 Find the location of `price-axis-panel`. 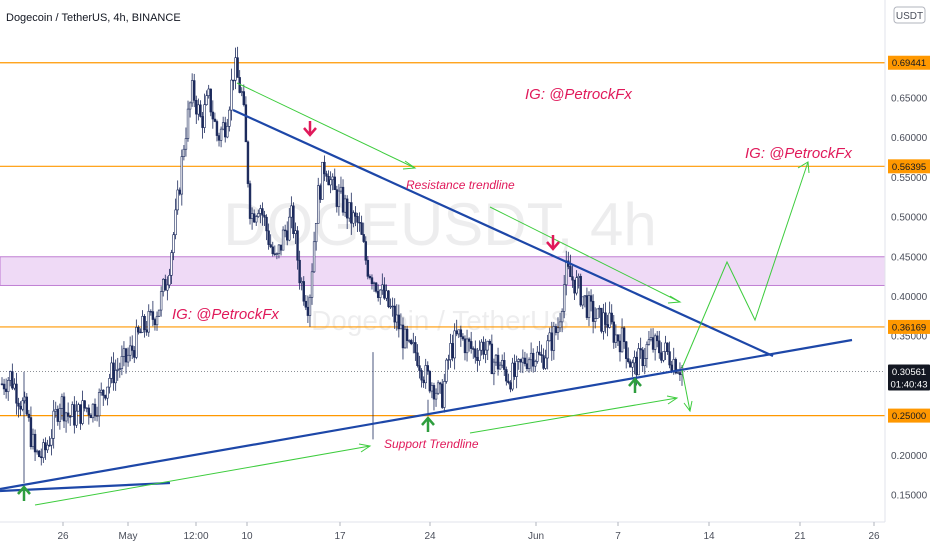

price-axis-panel is located at coordinates (908, 275).